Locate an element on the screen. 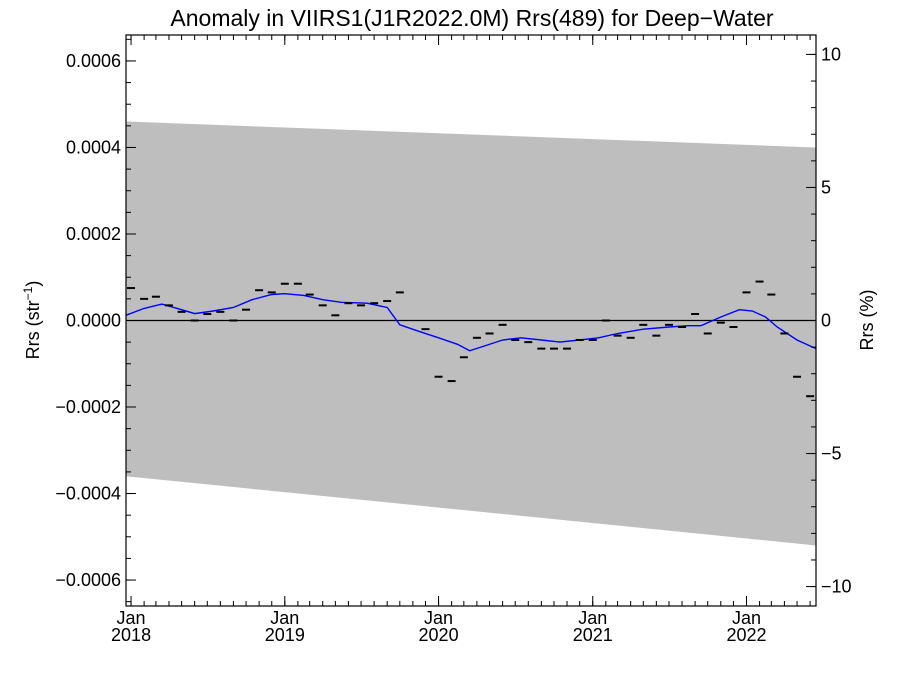  left-tick-label: −0.0004 is located at coordinates (88, 494).